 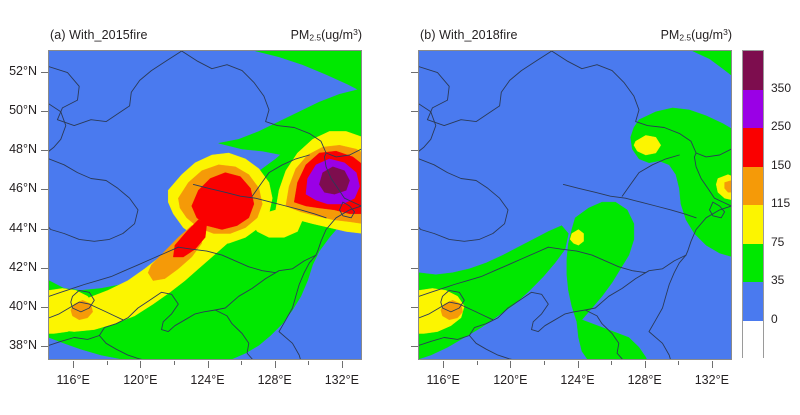 I want to click on y-axis-label: 48°N, so click(x=23, y=149).